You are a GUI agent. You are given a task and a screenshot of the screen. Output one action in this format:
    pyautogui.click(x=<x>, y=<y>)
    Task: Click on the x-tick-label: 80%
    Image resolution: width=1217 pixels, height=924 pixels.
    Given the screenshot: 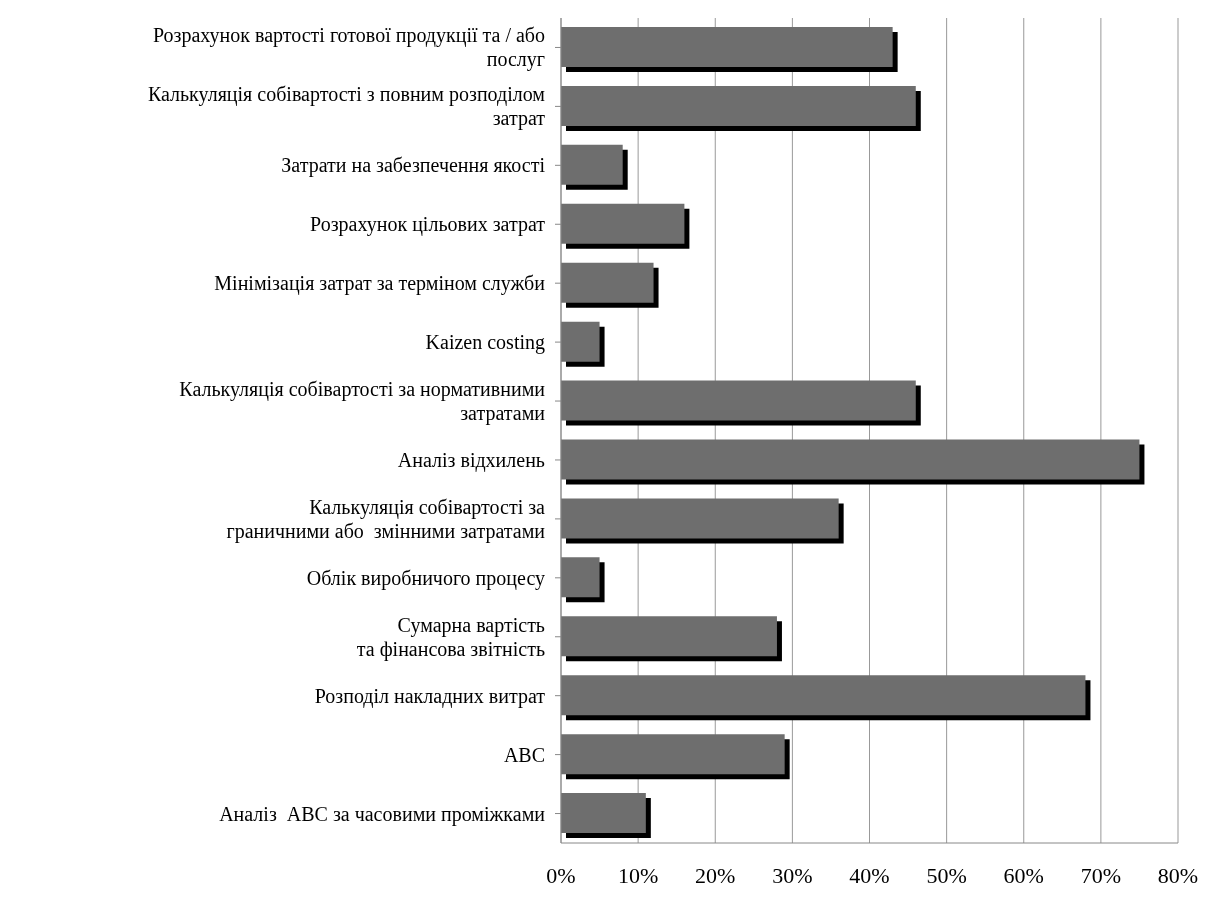 What is the action you would take?
    pyautogui.click(x=1178, y=875)
    